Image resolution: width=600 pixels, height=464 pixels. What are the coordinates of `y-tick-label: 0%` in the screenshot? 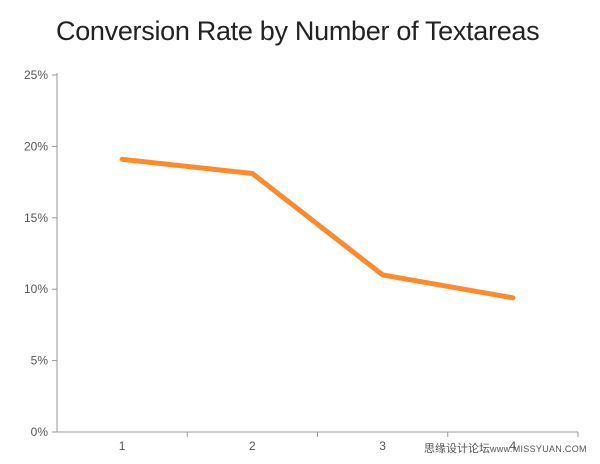 It's located at (40, 432).